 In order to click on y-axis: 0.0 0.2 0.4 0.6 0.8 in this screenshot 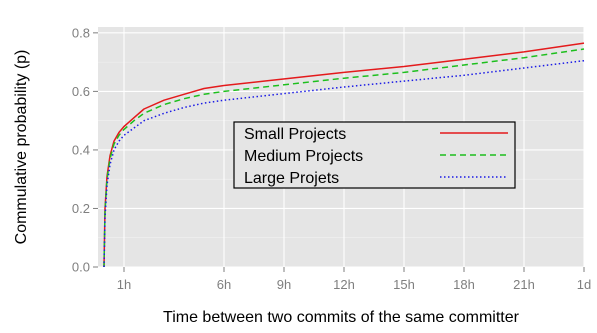, I will do `click(85, 150)`.